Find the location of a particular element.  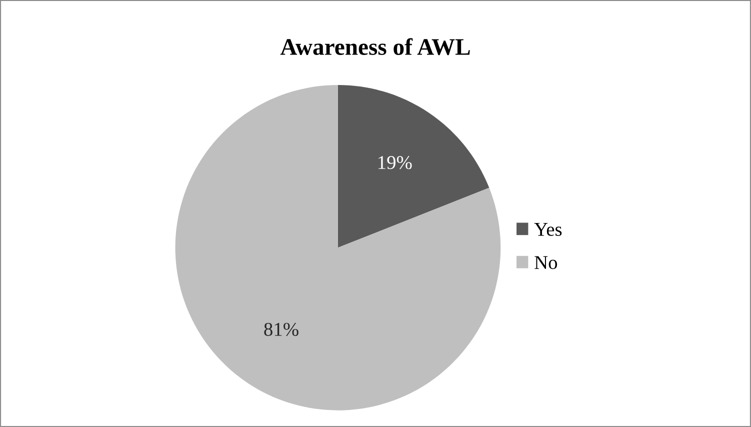

chart-title: Awareness of AWL is located at coordinates (375, 47).